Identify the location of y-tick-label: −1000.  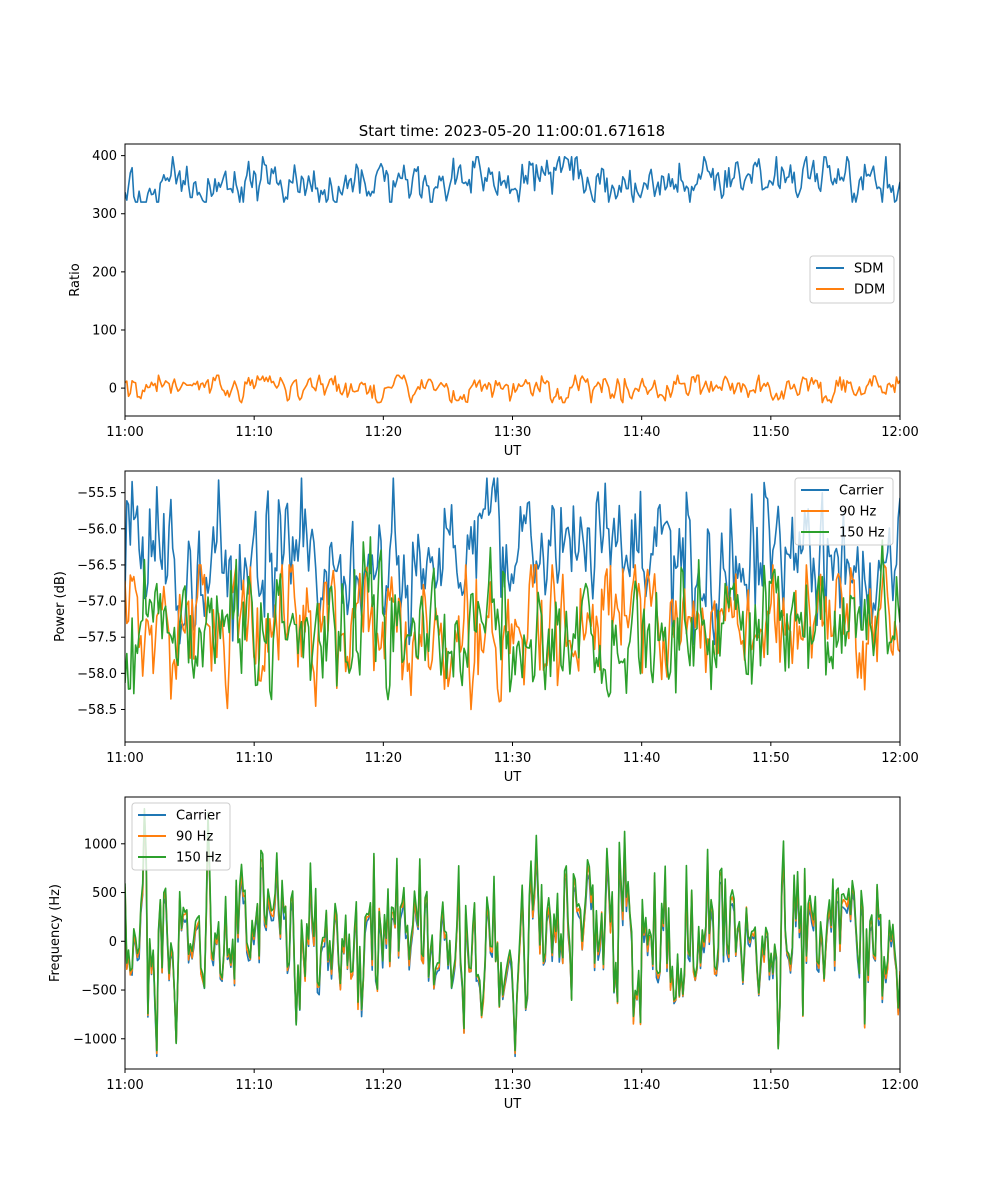
(95, 1039).